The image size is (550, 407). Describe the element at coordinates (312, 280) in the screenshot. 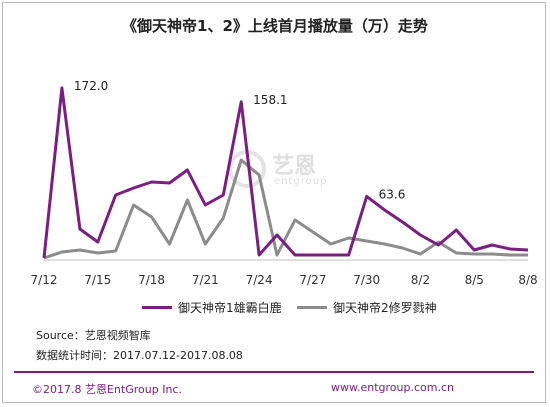

I see `x-tick-label: 7/27` at that location.